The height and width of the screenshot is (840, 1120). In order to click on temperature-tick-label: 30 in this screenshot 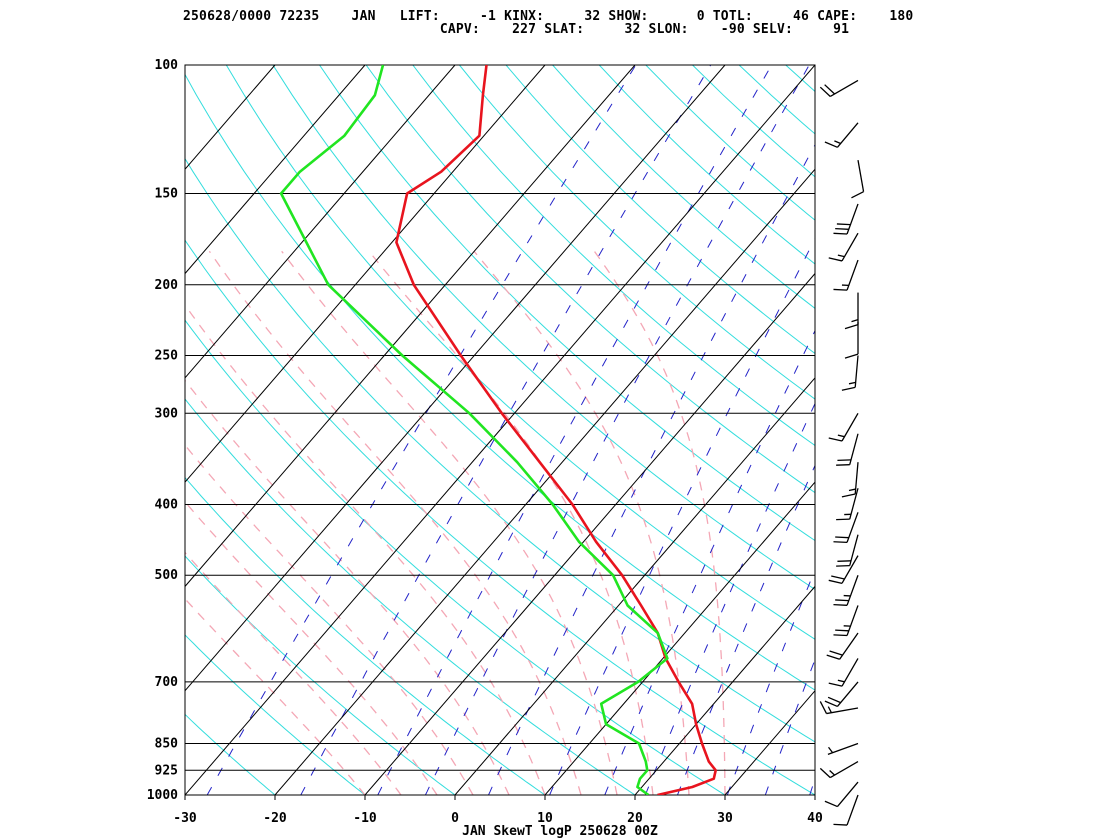, I will do `click(725, 818)`.